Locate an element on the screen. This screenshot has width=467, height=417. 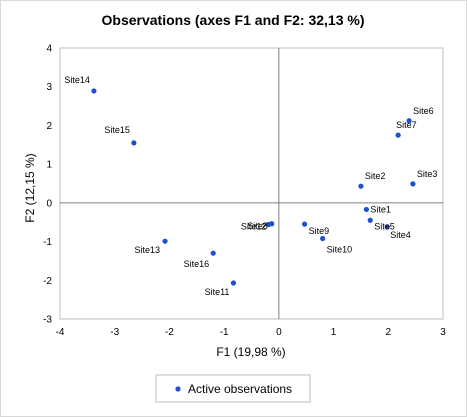
x-tick-label: -4 is located at coordinates (60, 332).